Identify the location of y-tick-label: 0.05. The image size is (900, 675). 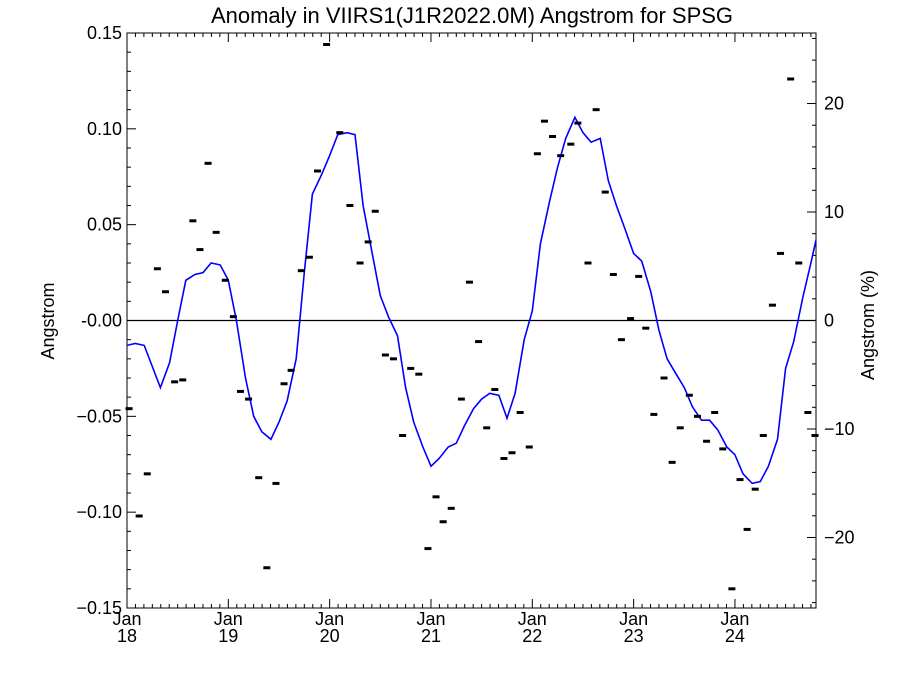
(104, 225).